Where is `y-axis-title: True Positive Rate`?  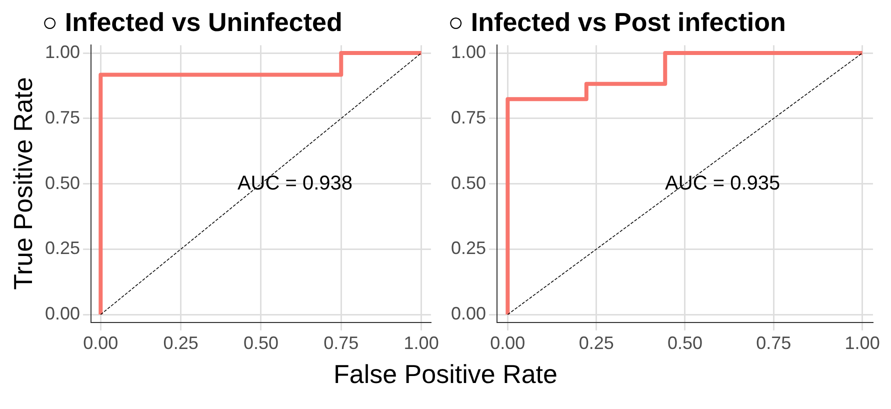
y-axis-title: True Positive Rate is located at coordinates (23, 183).